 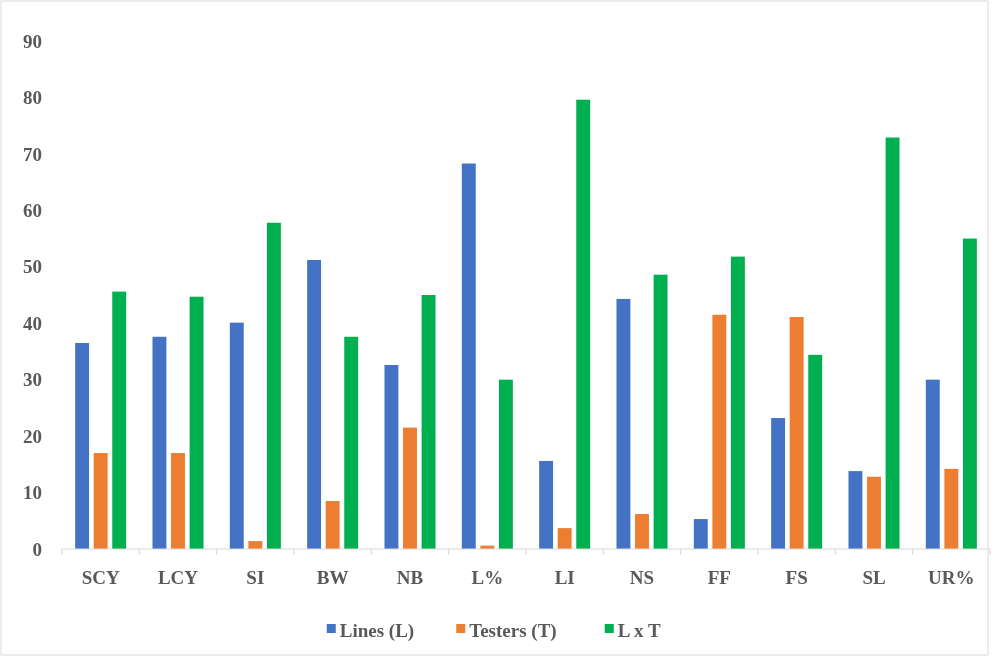 What do you see at coordinates (487, 577) in the screenshot?
I see `x-tick-label: L%` at bounding box center [487, 577].